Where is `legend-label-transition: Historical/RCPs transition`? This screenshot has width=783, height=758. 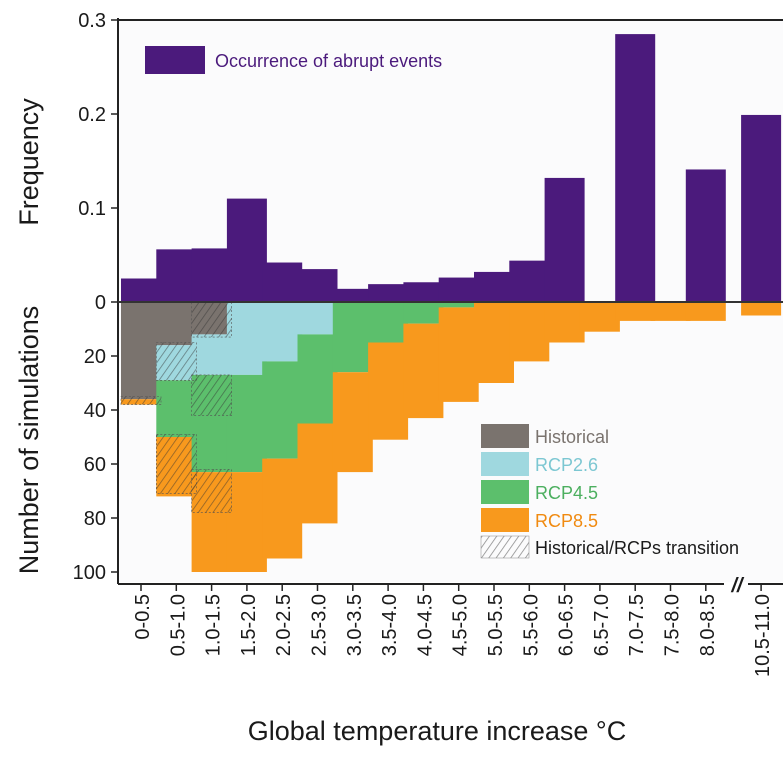 legend-label-transition: Historical/RCPs transition is located at coordinates (637, 548).